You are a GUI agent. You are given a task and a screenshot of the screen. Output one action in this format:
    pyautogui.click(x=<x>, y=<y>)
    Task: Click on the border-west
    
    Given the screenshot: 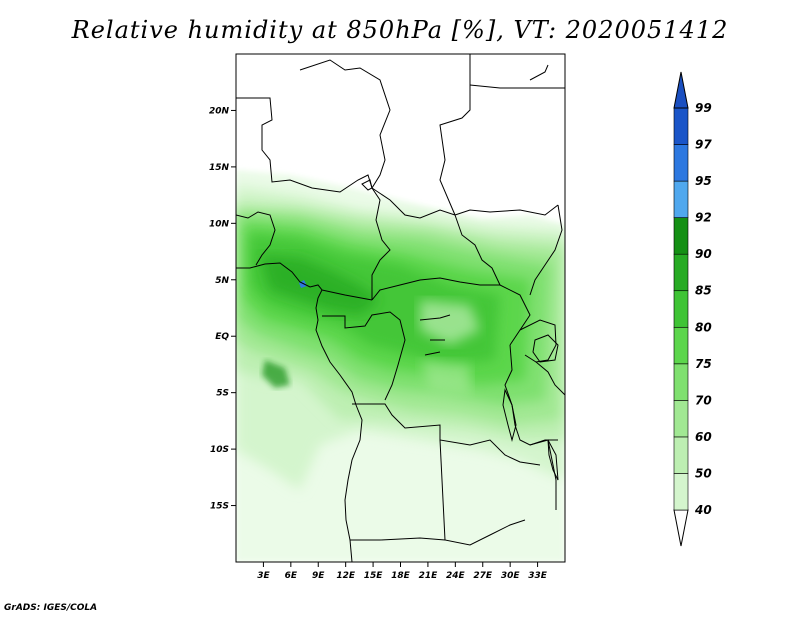 What is the action you would take?
    pyautogui.click(x=256, y=238)
    